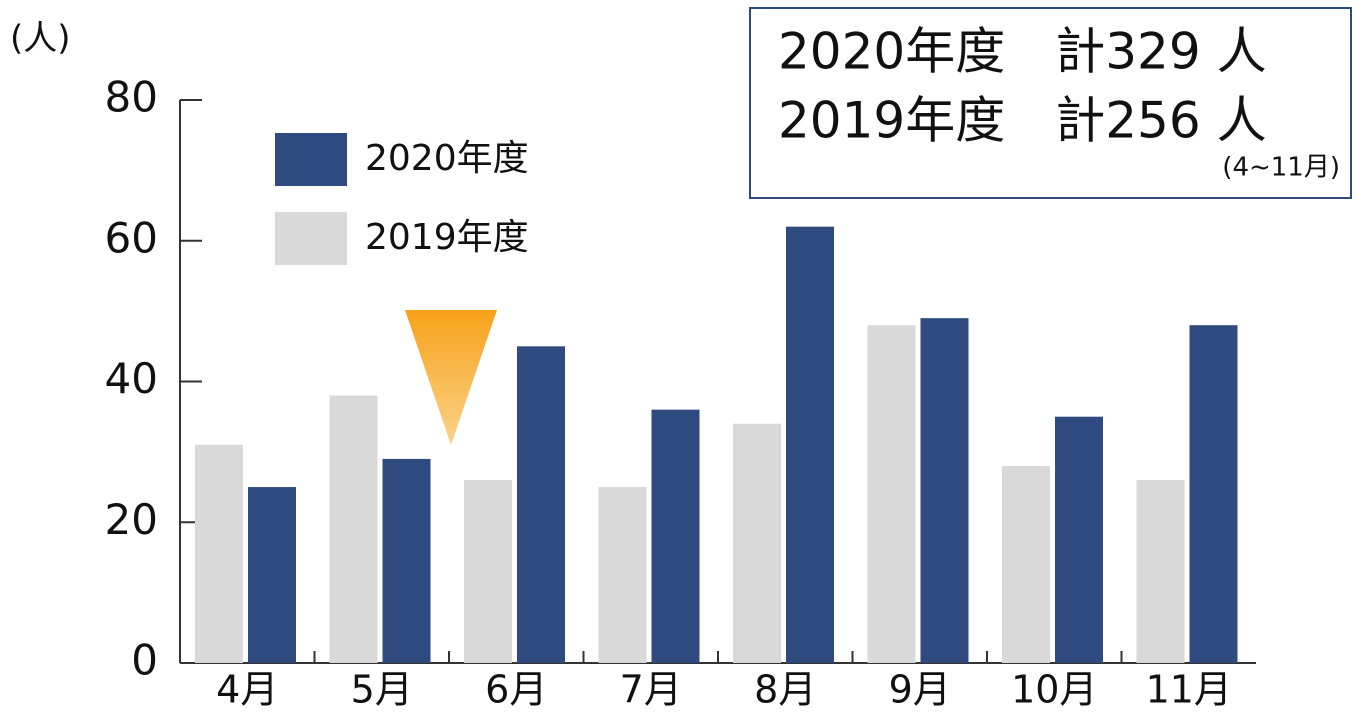 The width and height of the screenshot is (1359, 719). Describe the element at coordinates (144, 660) in the screenshot. I see `y-tick-label: 0` at that location.